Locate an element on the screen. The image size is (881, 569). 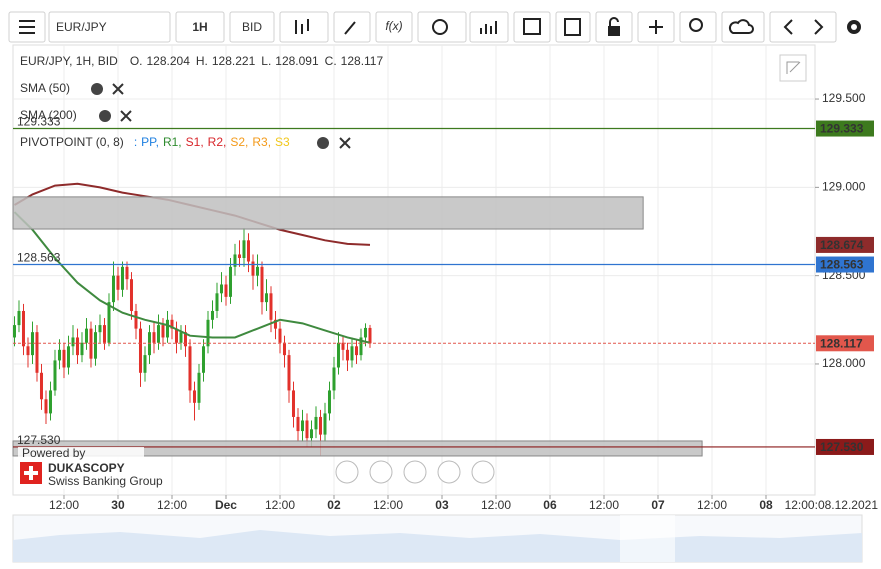
symbol: EUR/JPY is located at coordinates (81, 27).